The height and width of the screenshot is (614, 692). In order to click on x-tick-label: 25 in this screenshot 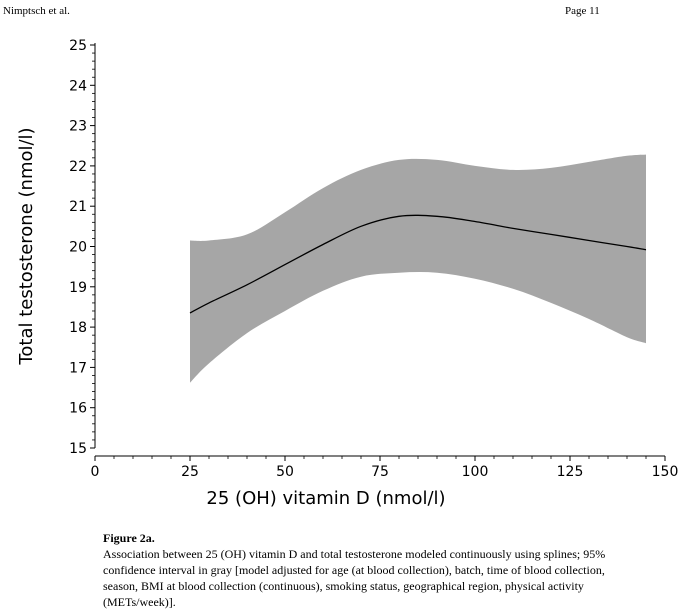, I will do `click(190, 472)`.